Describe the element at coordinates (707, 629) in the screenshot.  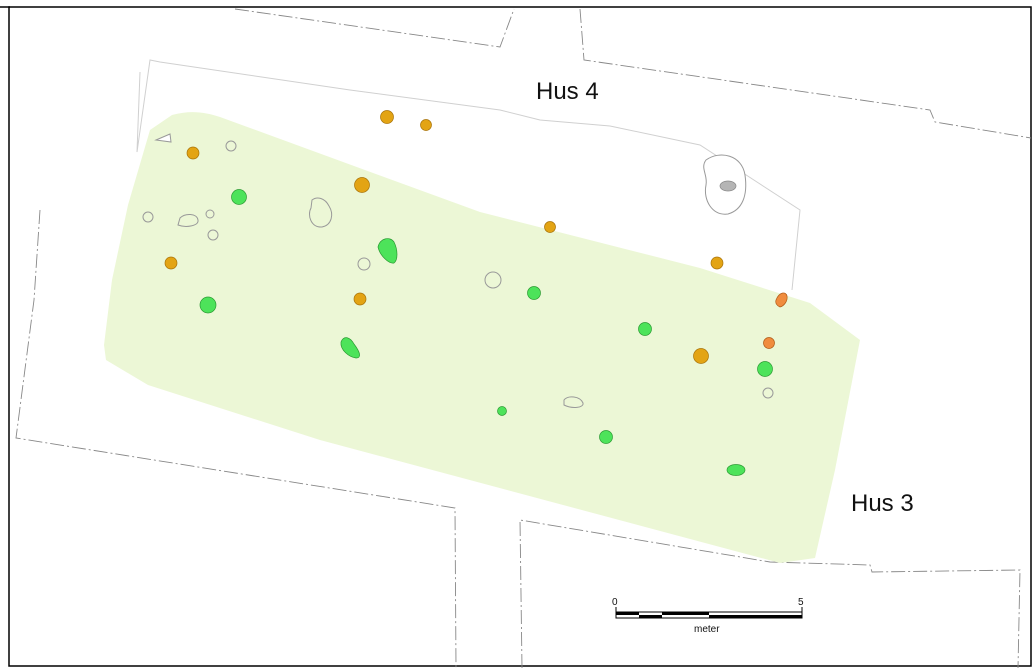
I see `scale-bar-unit-label: meter` at that location.